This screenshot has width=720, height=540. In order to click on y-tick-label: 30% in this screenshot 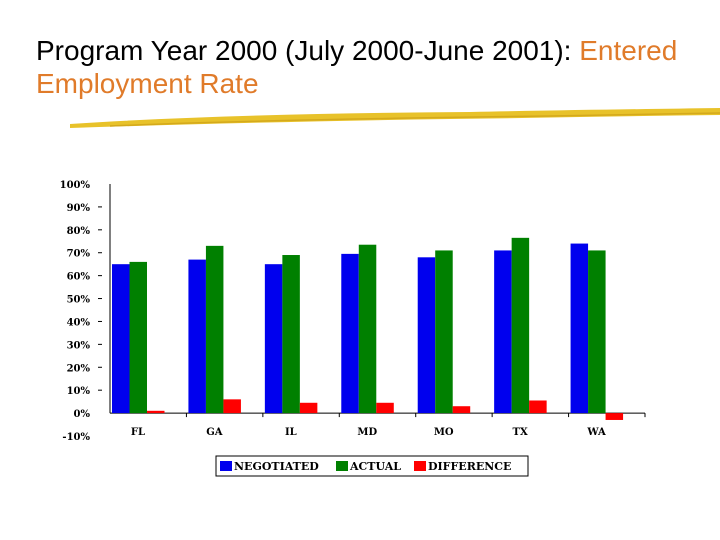, I will do `click(79, 345)`.